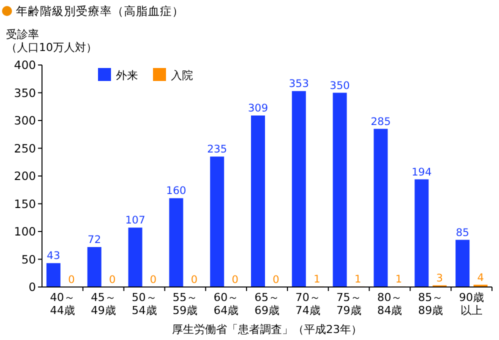 This screenshot has height=340, width=499. I want to click on data-label: 309, so click(258, 108).